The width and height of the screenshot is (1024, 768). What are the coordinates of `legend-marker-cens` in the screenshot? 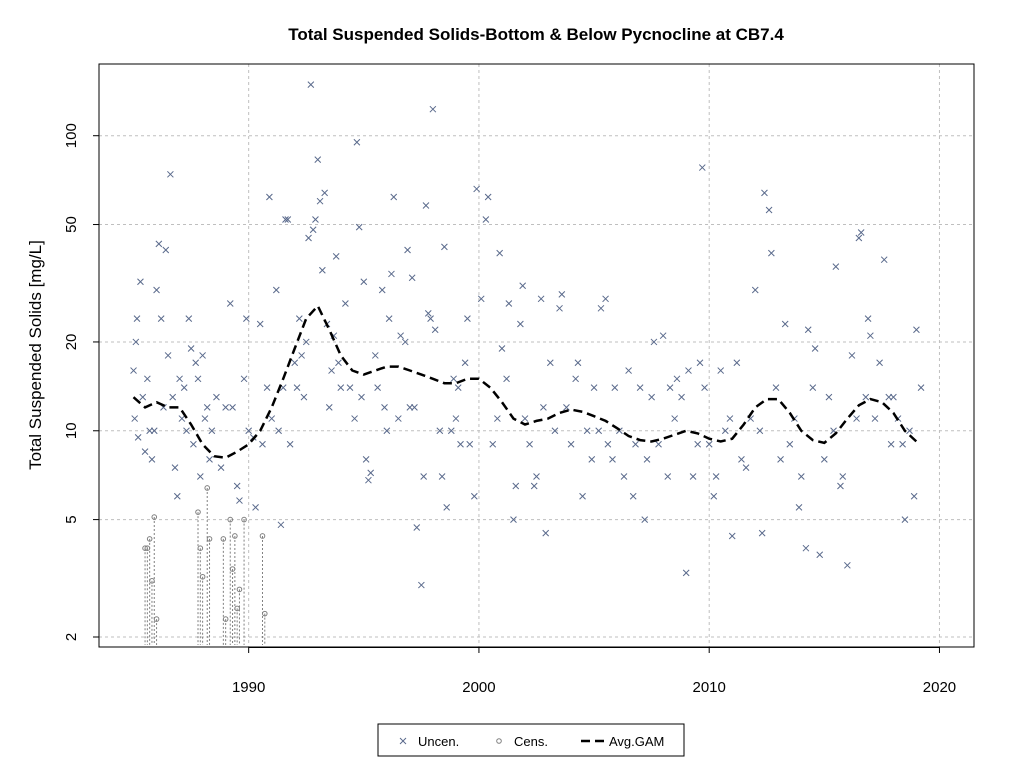 It's located at (499, 741).